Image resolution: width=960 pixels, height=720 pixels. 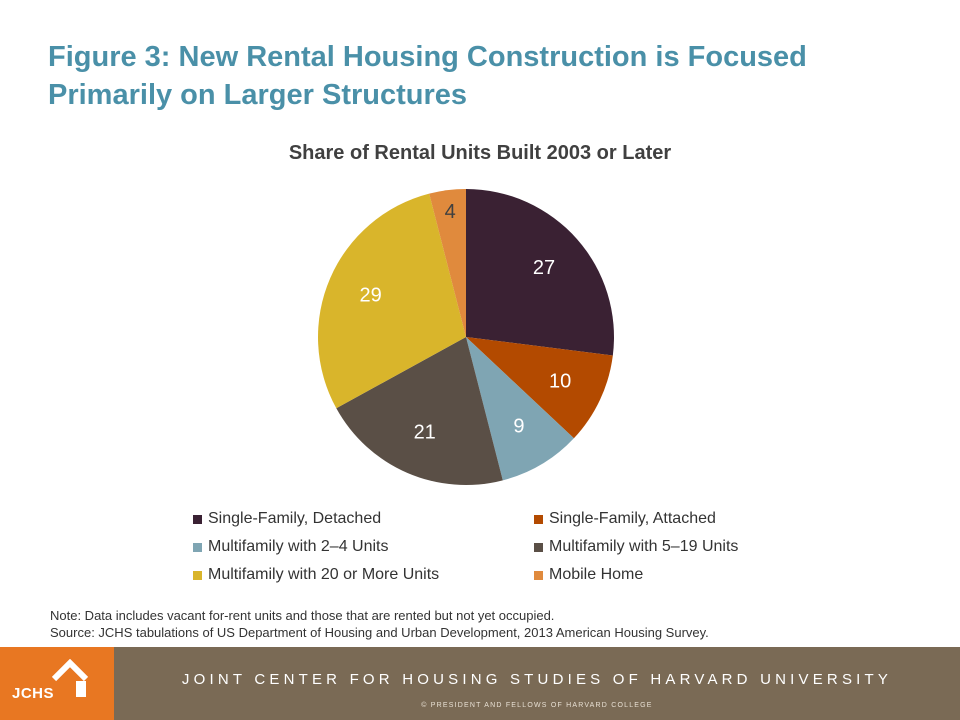 What do you see at coordinates (560, 381) in the screenshot?
I see `slice-value-label: 10` at bounding box center [560, 381].